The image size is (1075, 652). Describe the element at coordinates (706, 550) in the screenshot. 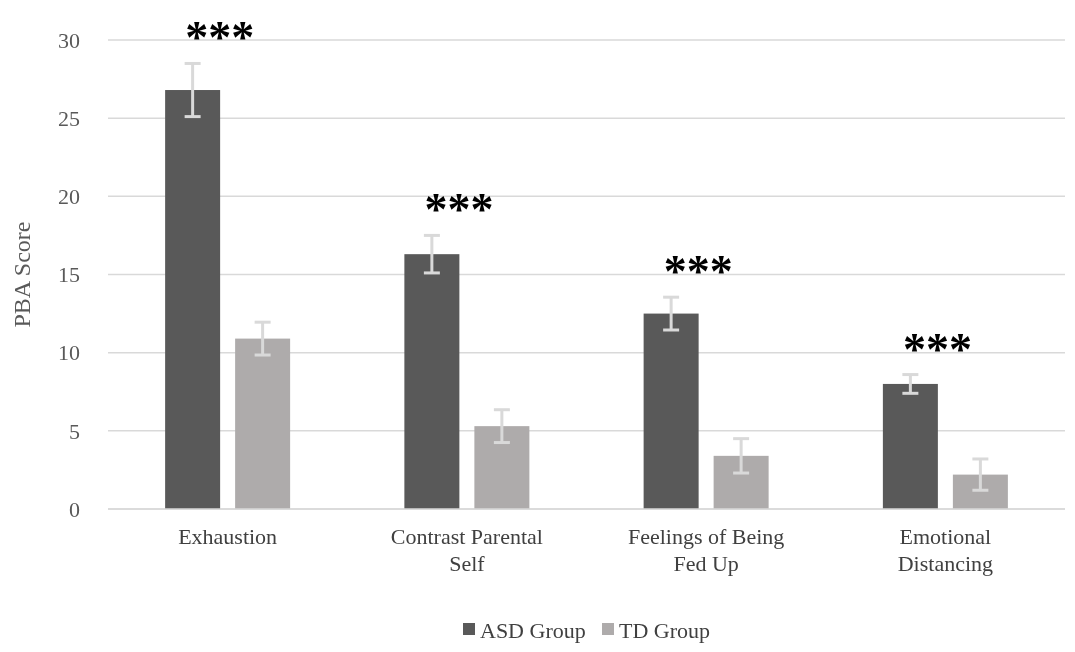

I see `x-tick-label: Feelings of Being Fed Up` at that location.